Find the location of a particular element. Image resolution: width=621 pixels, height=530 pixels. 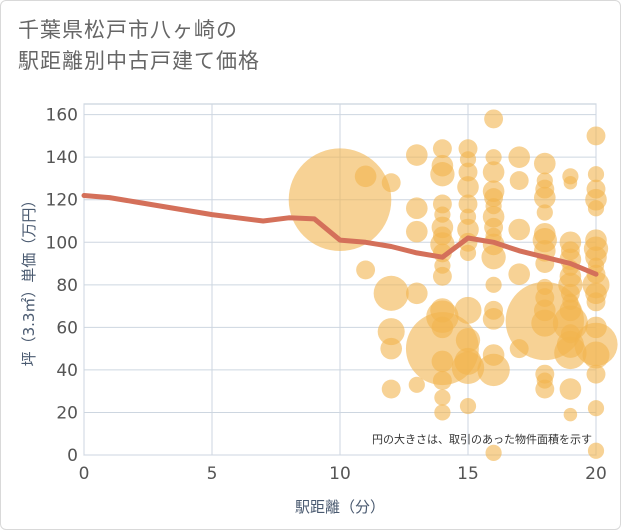

average-price-line is located at coordinates (340, 235).